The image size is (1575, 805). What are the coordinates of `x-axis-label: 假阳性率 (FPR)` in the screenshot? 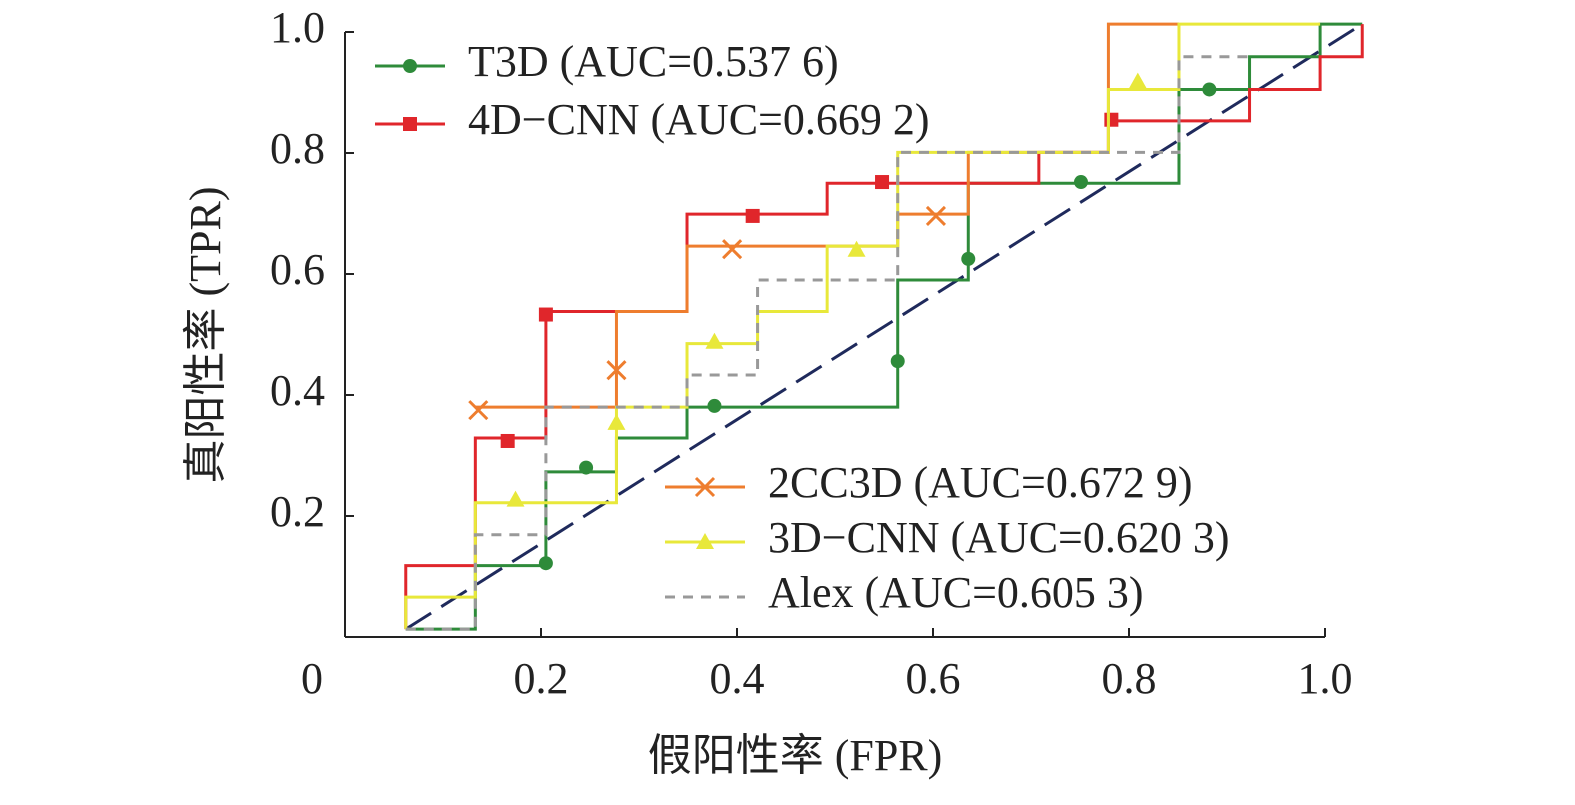 It's located at (795, 755).